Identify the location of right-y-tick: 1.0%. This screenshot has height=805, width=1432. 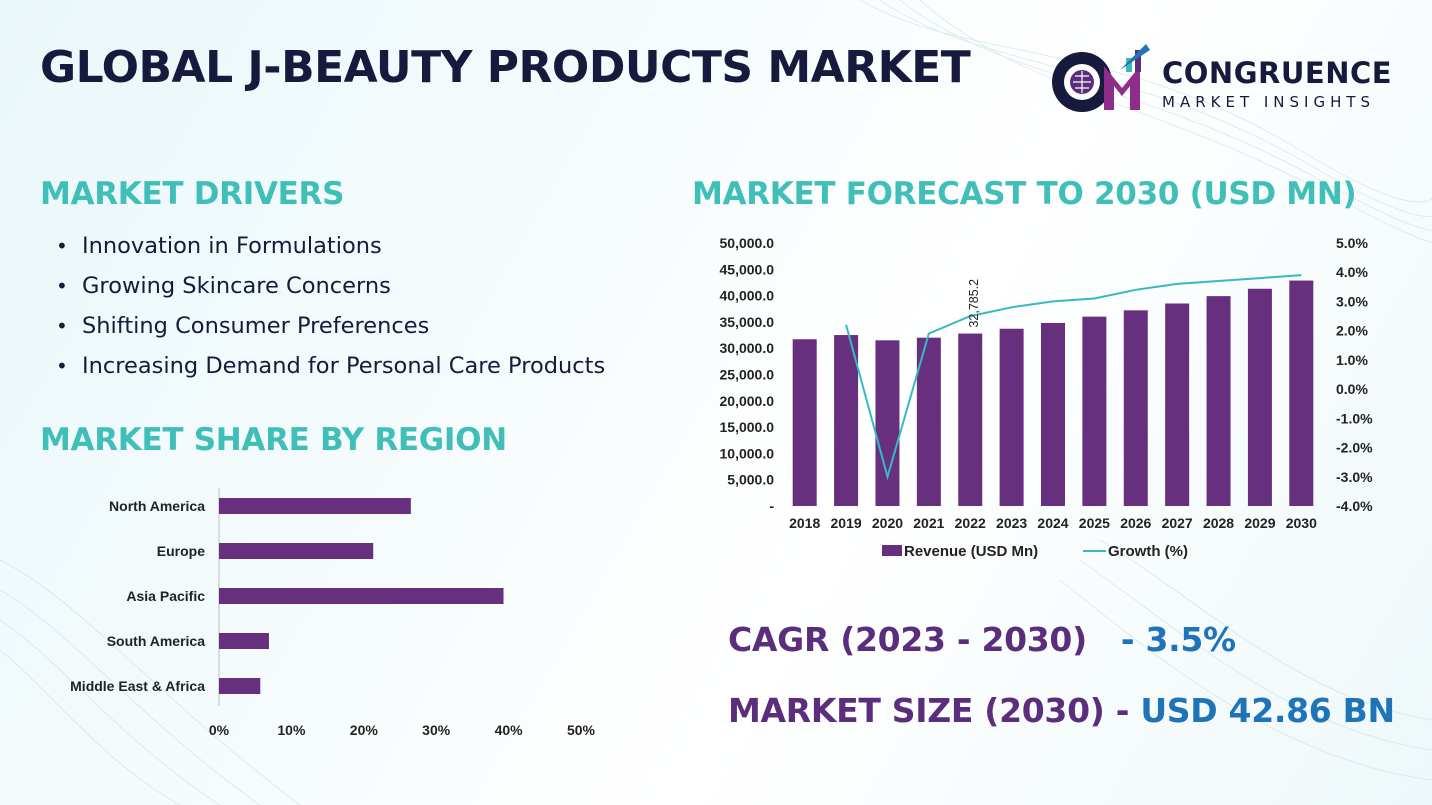
(1352, 360).